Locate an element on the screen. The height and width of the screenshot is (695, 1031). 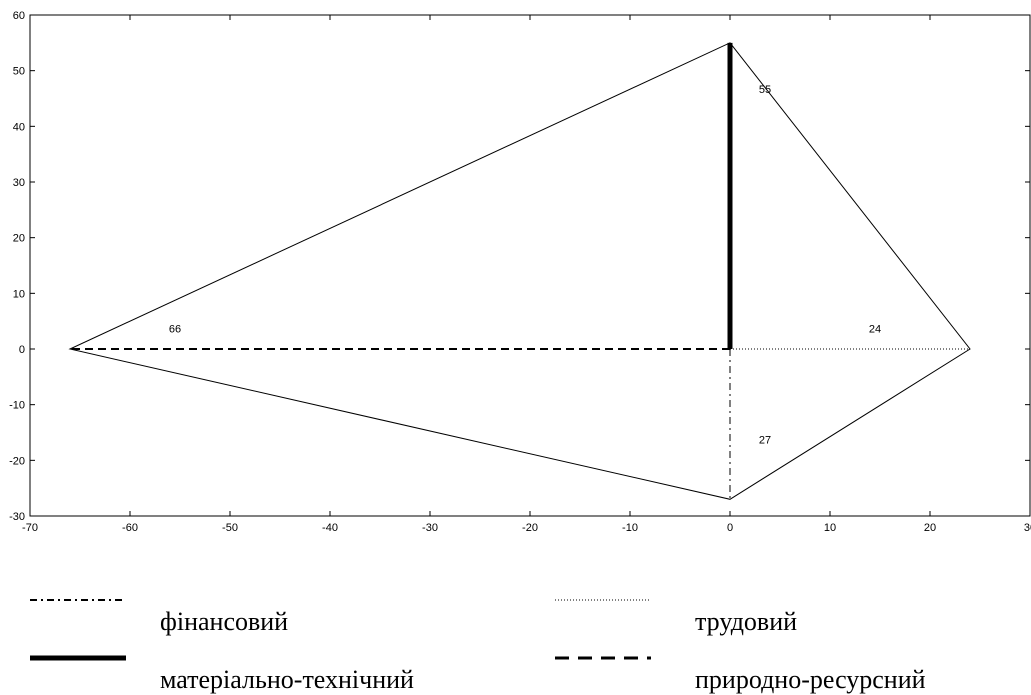
x-tick-label: 0 is located at coordinates (730, 528).